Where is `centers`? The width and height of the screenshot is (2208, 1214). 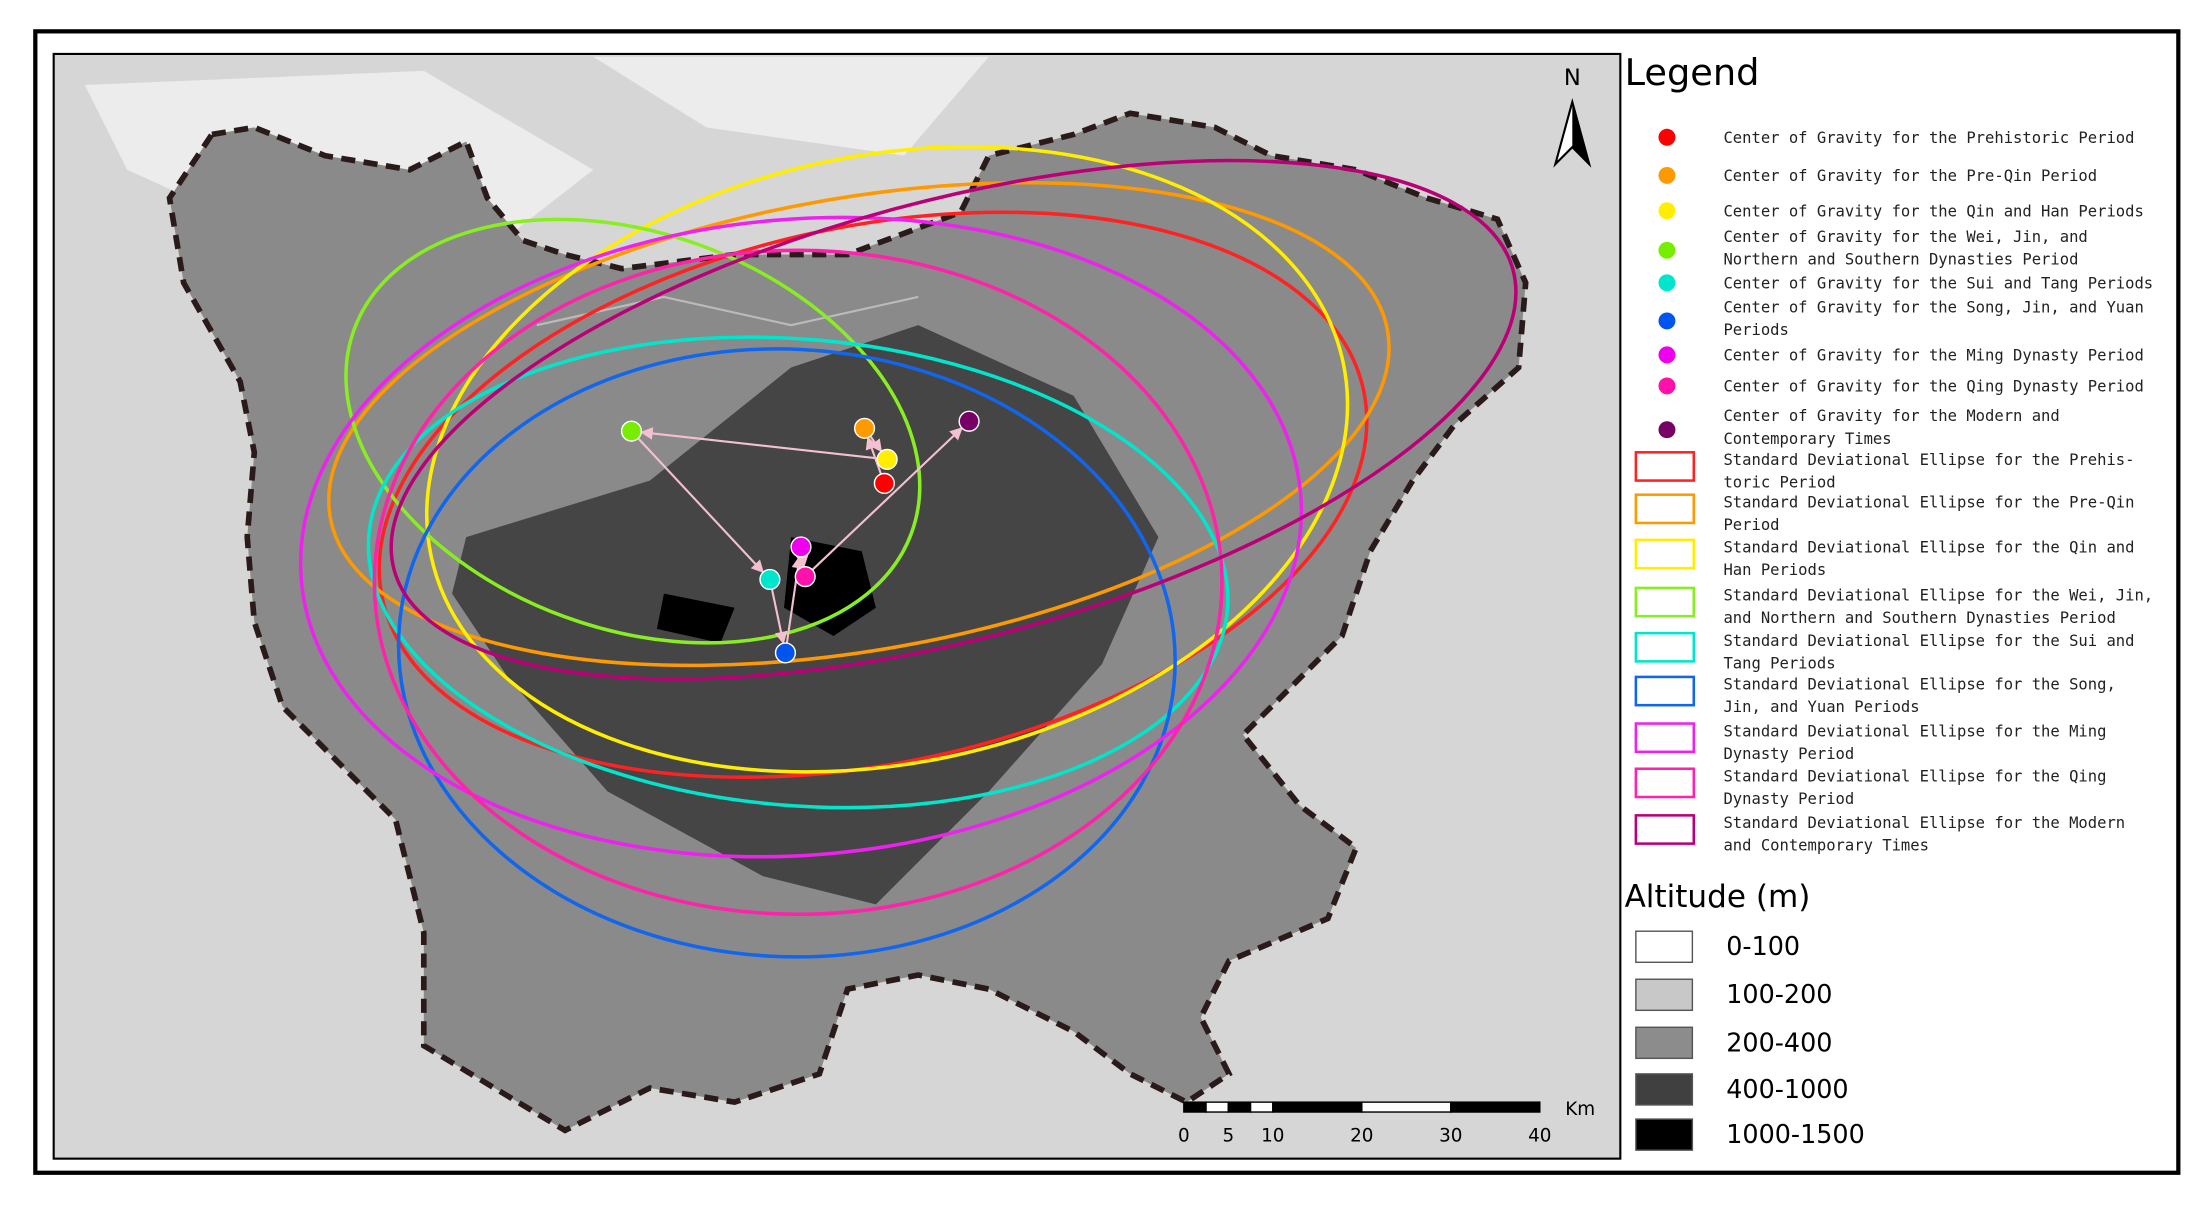 centers is located at coordinates (800, 537).